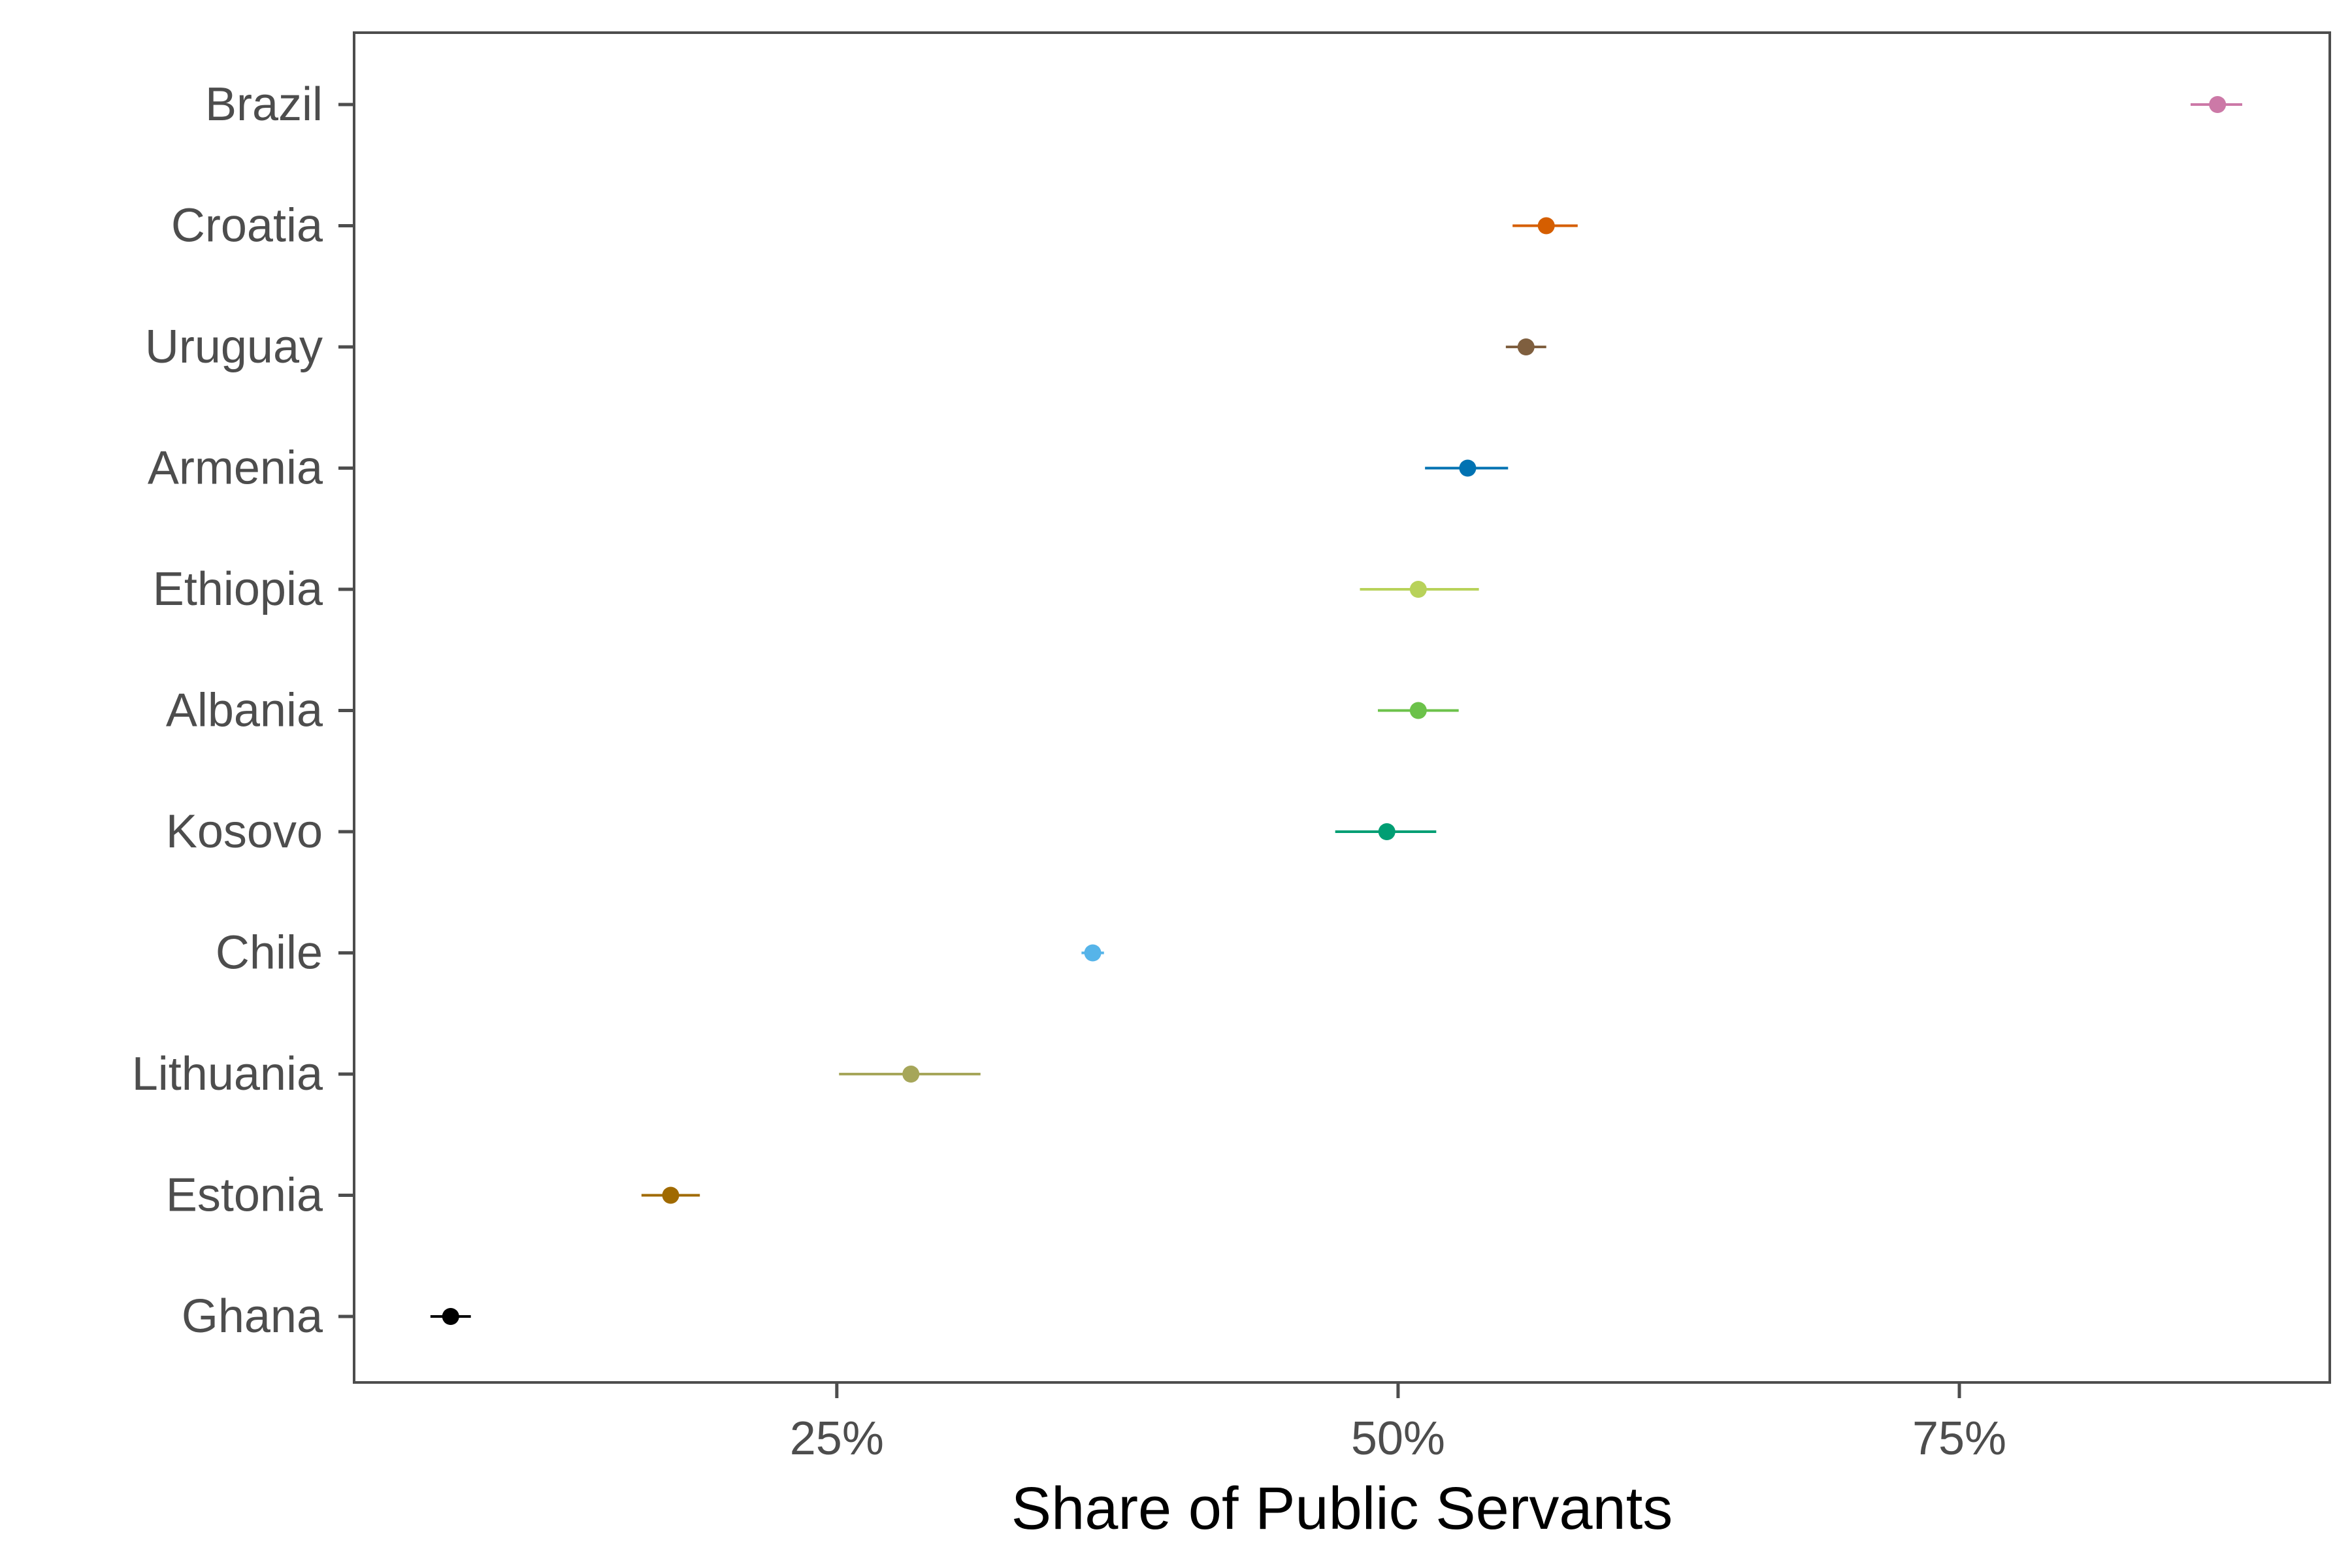 This screenshot has width=2352, height=1568. Describe the element at coordinates (1093, 953) in the screenshot. I see `point-chile` at that location.